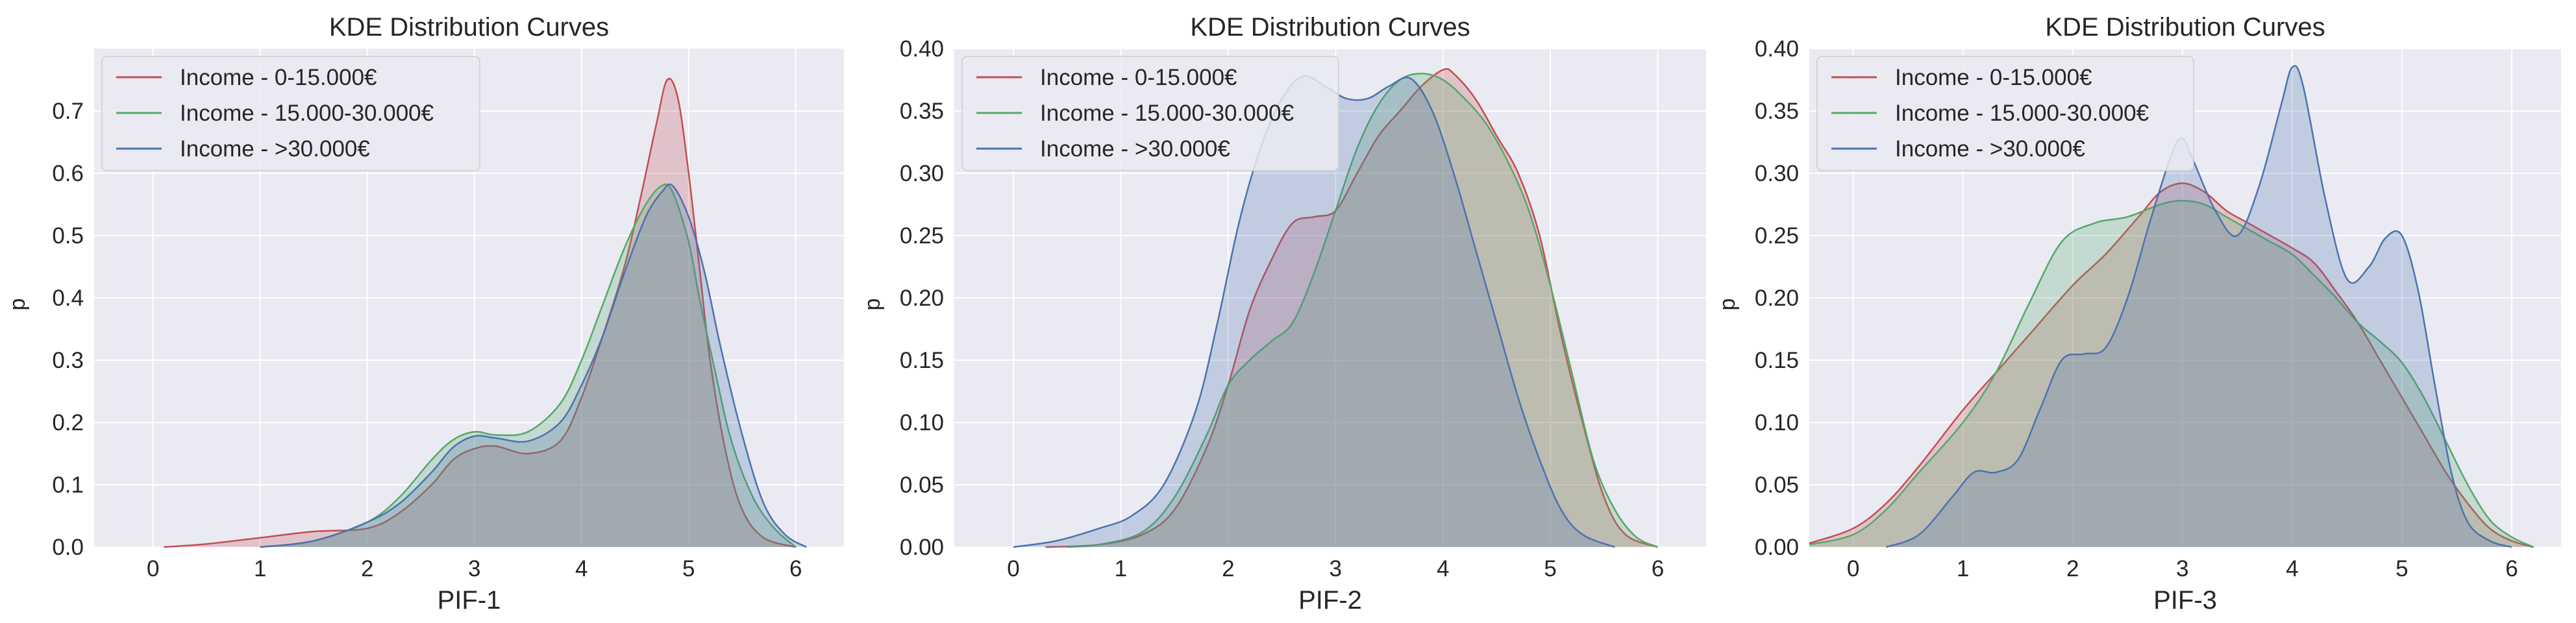  What do you see at coordinates (68, 422) in the screenshot?
I see `y-tick-label: 0.2` at bounding box center [68, 422].